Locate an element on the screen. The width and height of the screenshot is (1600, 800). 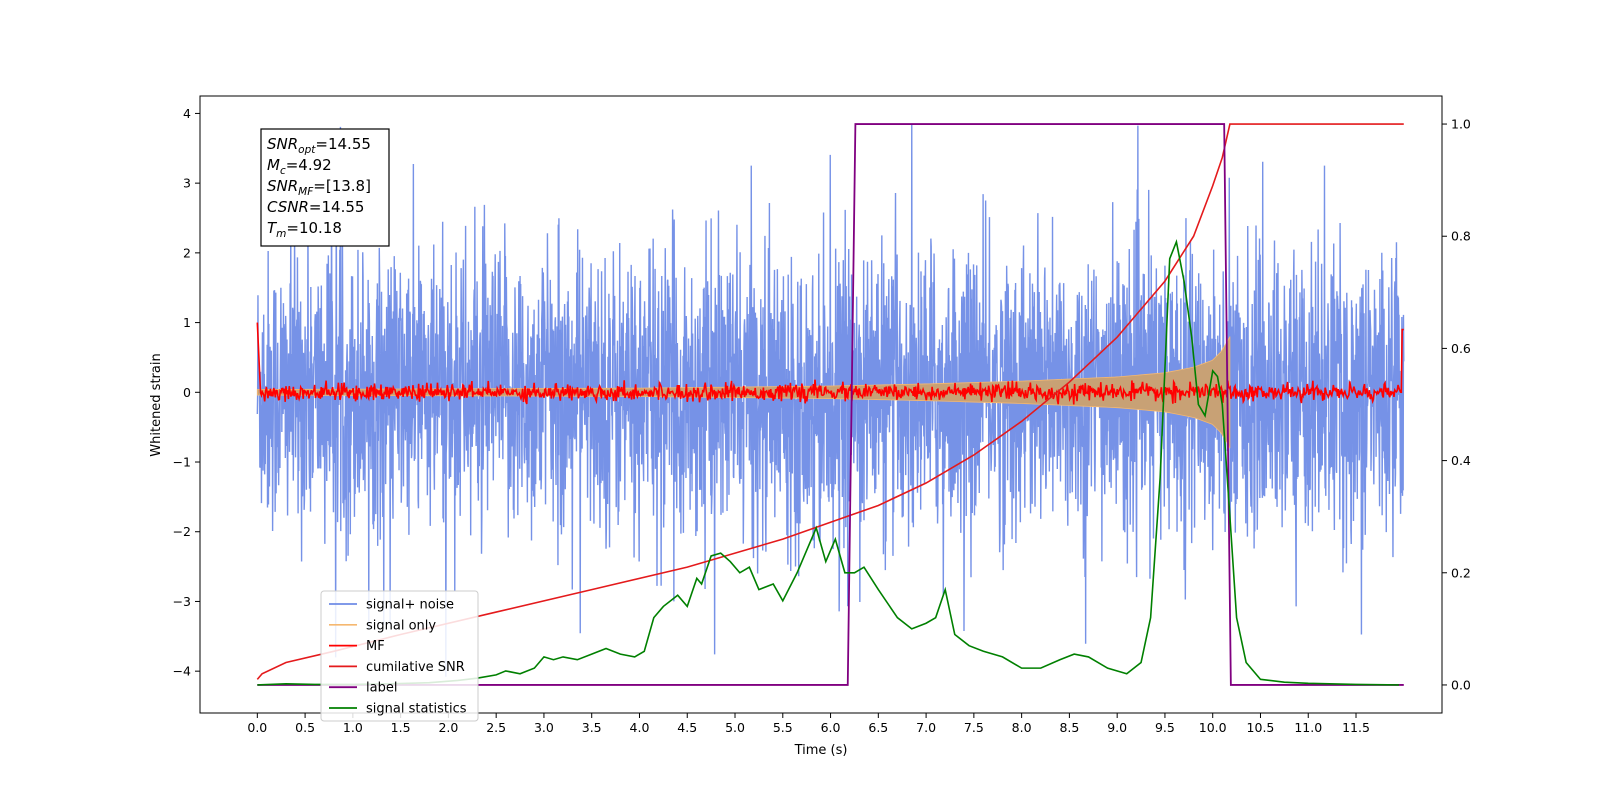
y-tick-label: 3 is located at coordinates (187, 183).